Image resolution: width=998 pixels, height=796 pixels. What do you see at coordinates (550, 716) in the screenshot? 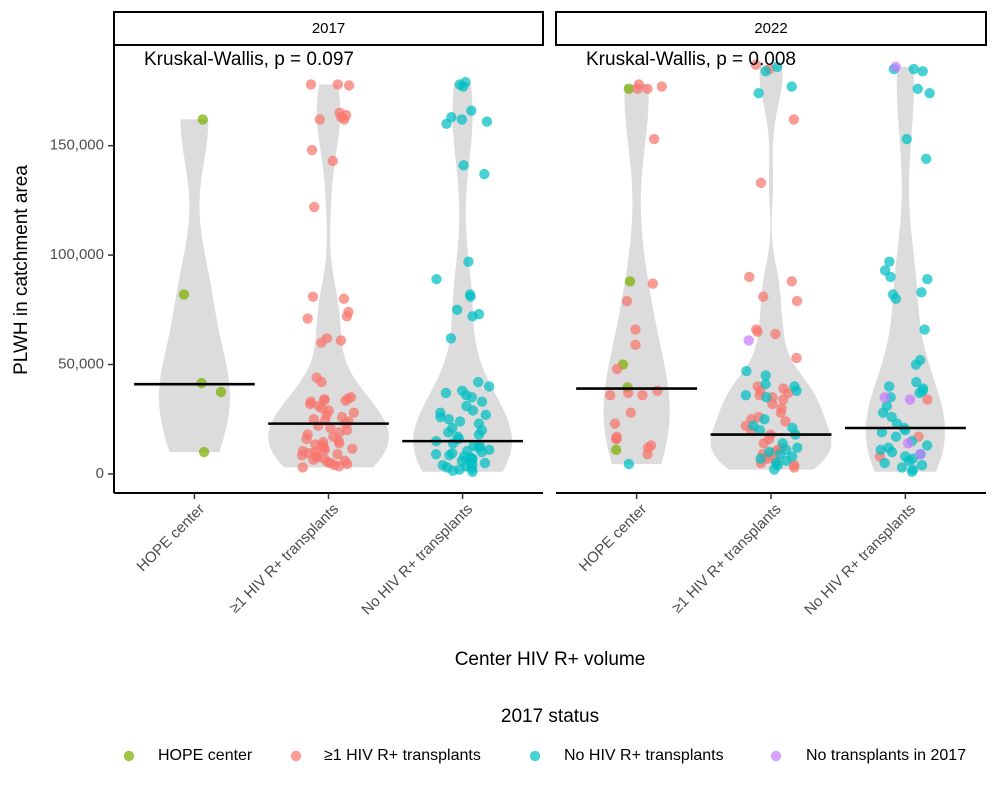
I see `legend-title: 2017 status` at bounding box center [550, 716].